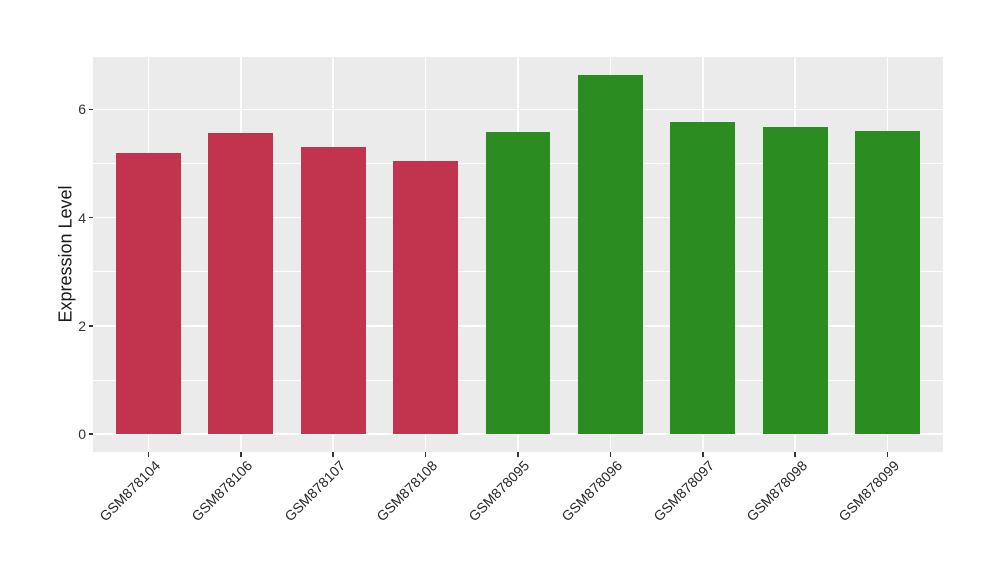 The image size is (1000, 580). What do you see at coordinates (795, 280) in the screenshot?
I see `bar-GSM878098` at bounding box center [795, 280].